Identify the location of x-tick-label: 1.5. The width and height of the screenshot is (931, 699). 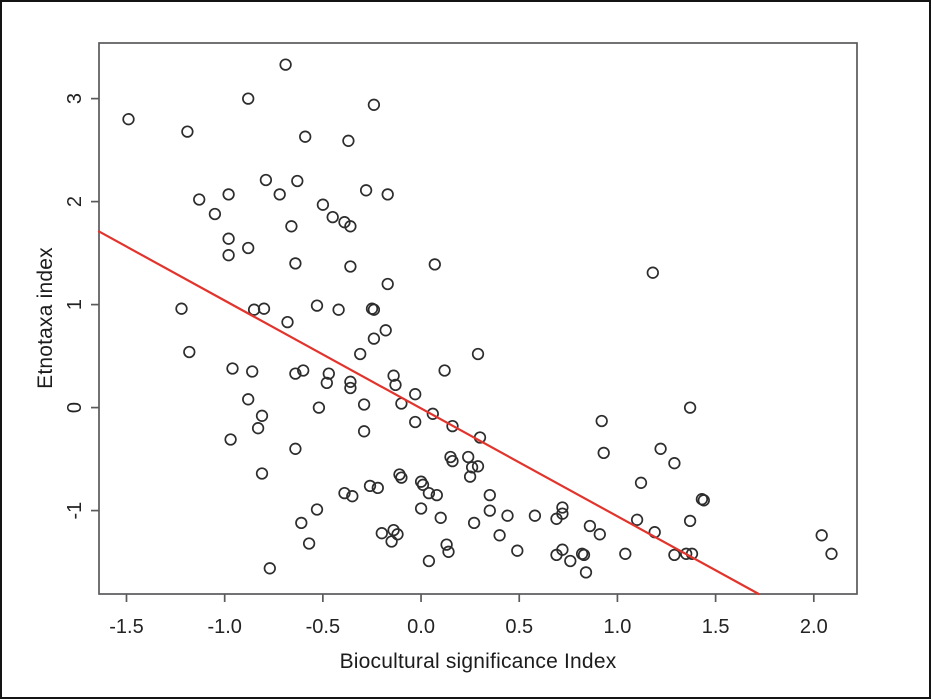
(716, 627).